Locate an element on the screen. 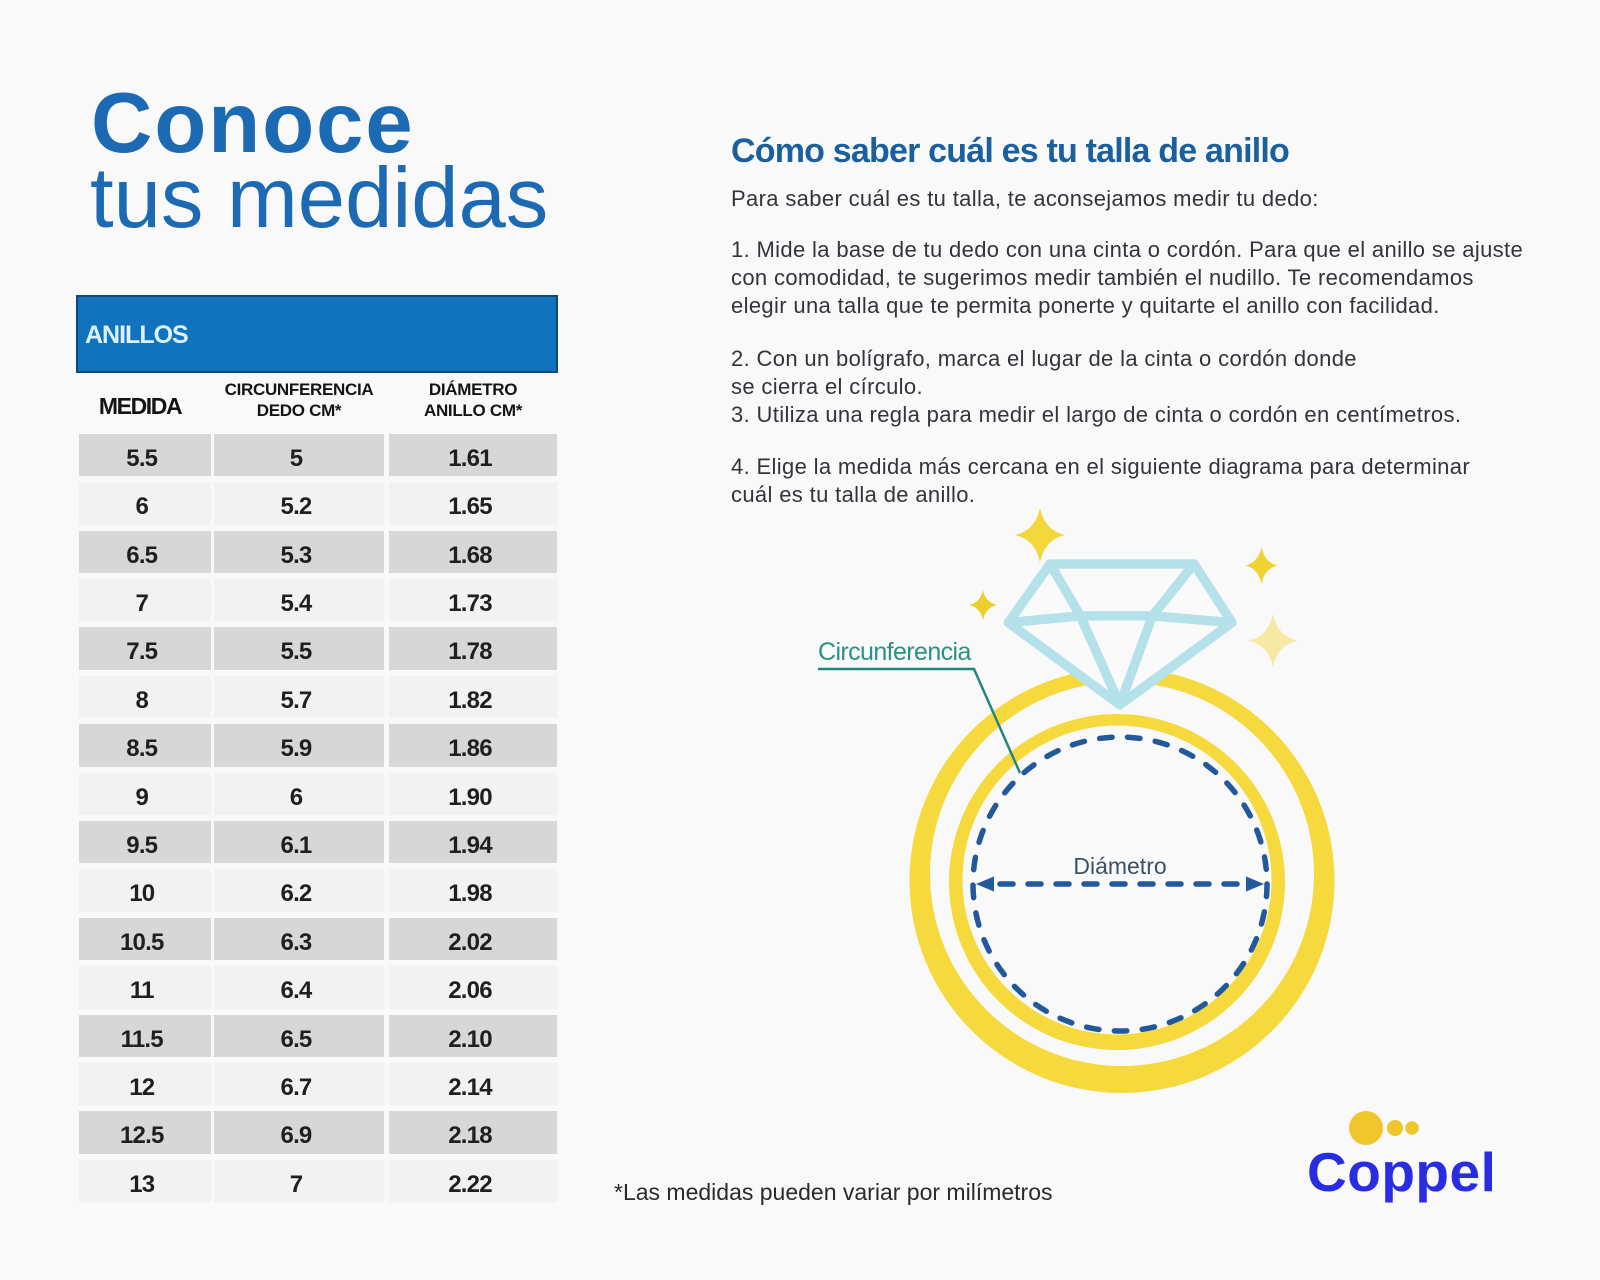 The width and height of the screenshot is (1600, 1280). svg-text: Circunferencia is located at coordinates (894, 652).